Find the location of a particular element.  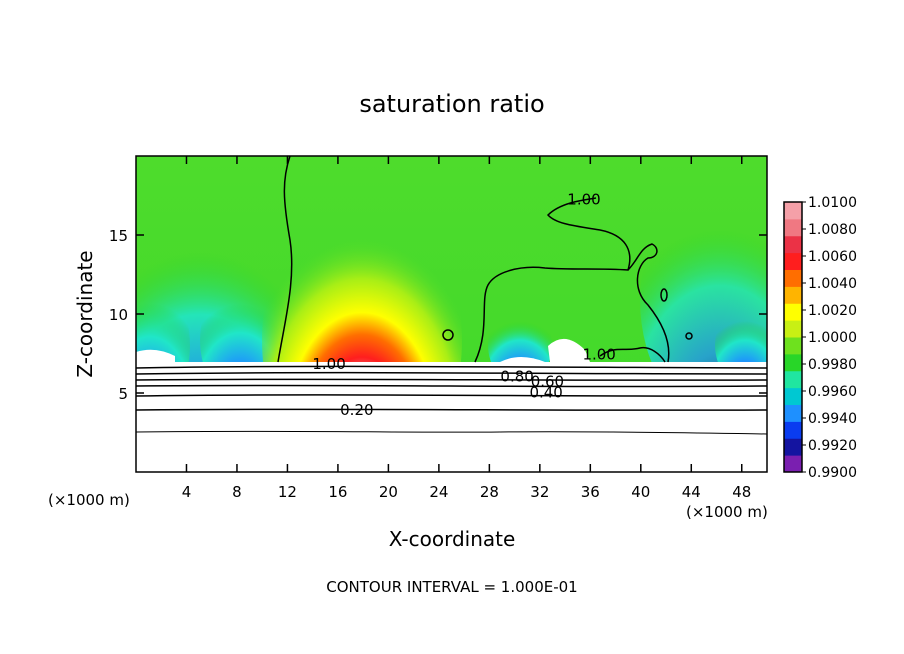

contour-label: 0.40 is located at coordinates (545, 392).